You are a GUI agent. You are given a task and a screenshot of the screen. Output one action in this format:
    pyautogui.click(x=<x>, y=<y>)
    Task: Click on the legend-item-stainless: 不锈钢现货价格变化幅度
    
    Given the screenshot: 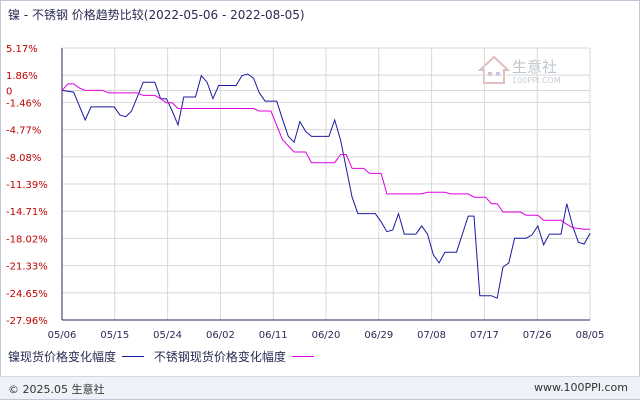 What is the action you would take?
    pyautogui.click(x=234, y=356)
    